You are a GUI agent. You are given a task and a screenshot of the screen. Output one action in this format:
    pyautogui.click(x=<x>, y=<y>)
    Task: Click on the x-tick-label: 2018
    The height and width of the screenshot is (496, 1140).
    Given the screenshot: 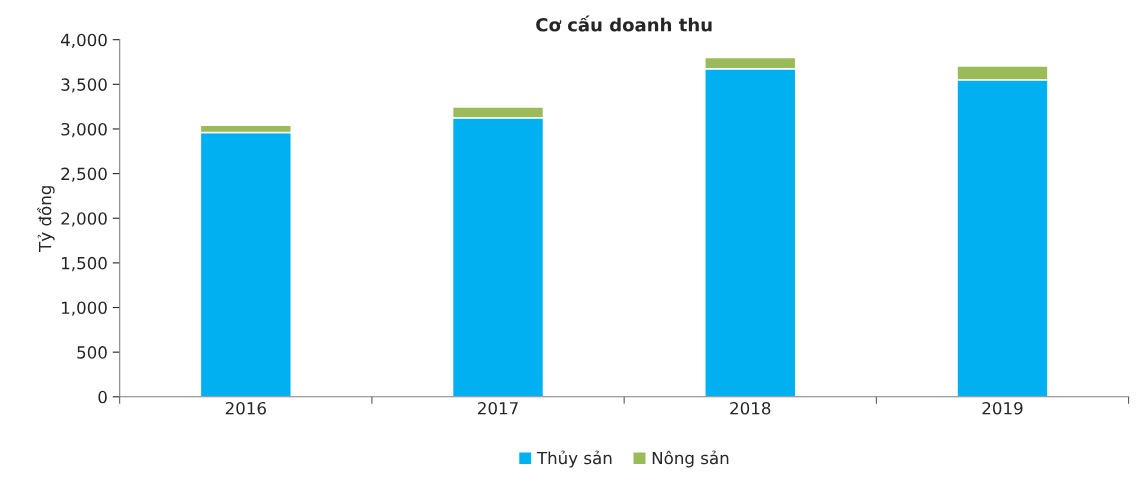 What is the action you would take?
    pyautogui.click(x=750, y=408)
    